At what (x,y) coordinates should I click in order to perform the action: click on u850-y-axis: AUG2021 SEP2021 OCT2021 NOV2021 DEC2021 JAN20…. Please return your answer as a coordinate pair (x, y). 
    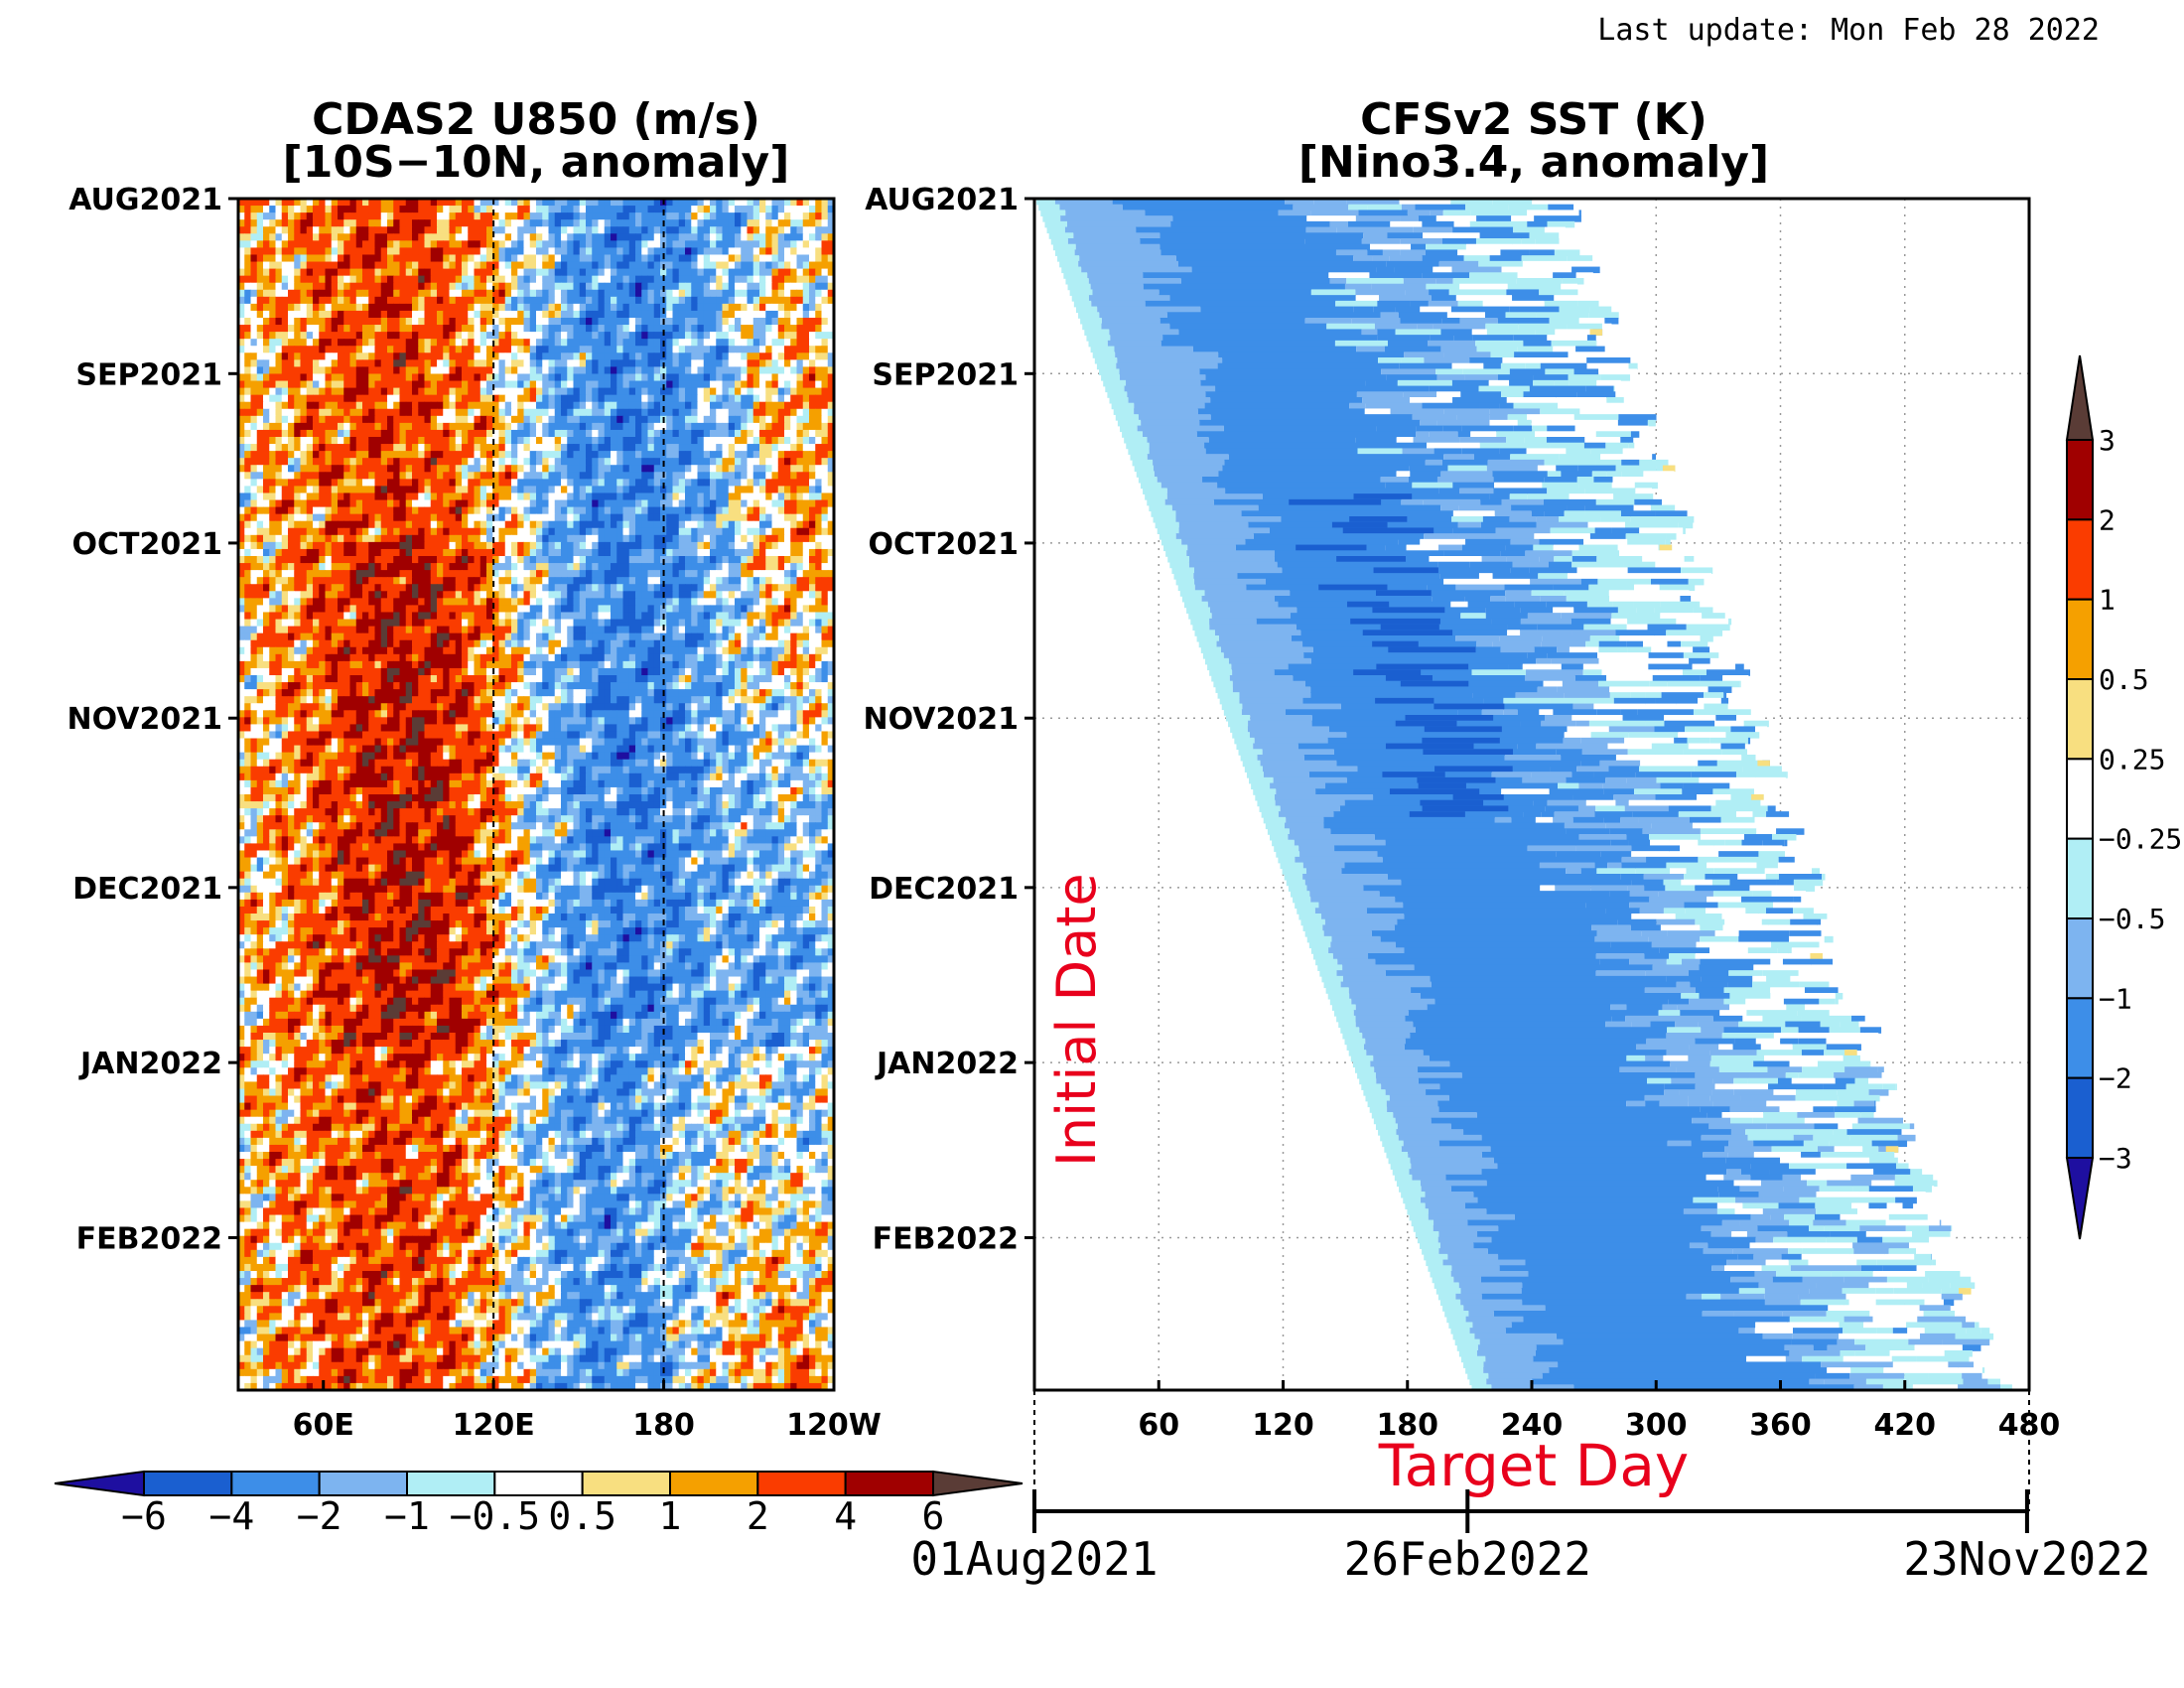
    Looking at the image, I should click on (152, 719).